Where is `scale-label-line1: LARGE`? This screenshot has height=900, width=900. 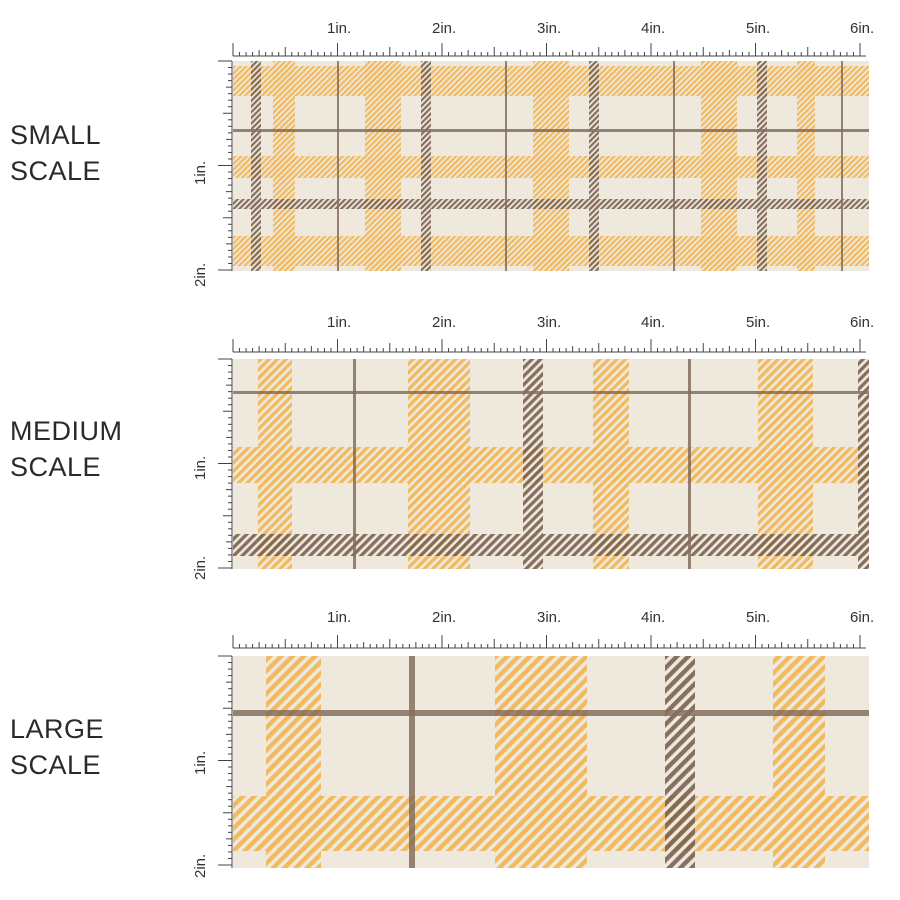
scale-label-line1: LARGE is located at coordinates (57, 729).